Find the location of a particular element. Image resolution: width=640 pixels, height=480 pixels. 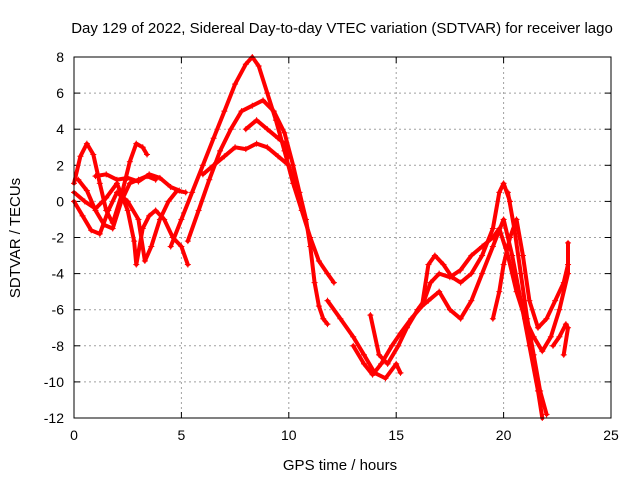

series-arc-e is located at coordinates (137, 182).